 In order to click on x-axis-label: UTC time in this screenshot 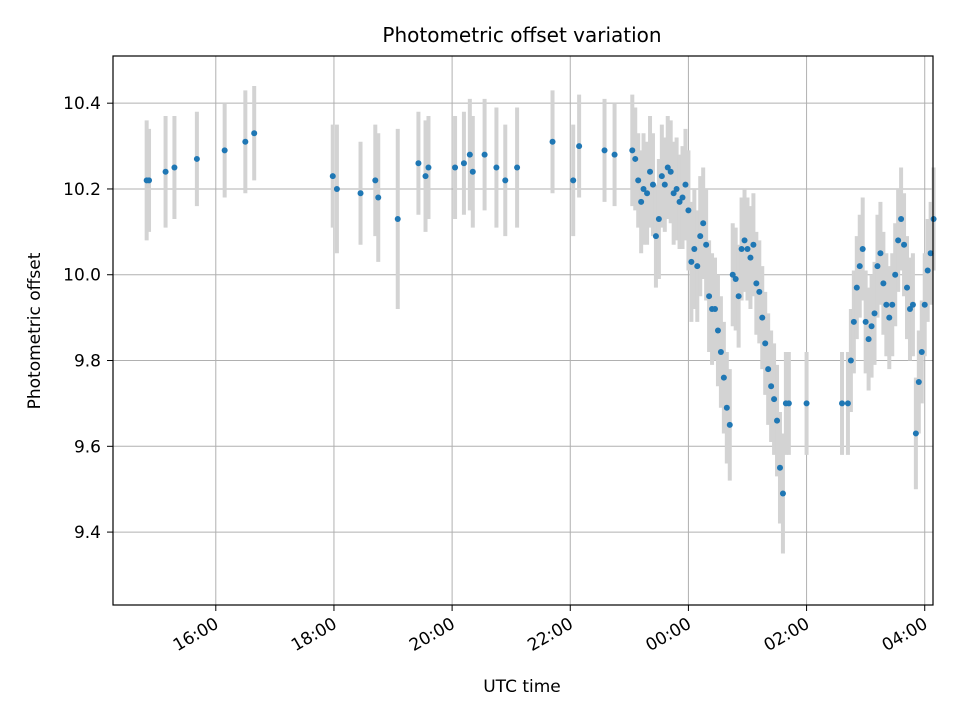, I will do `click(522, 687)`.